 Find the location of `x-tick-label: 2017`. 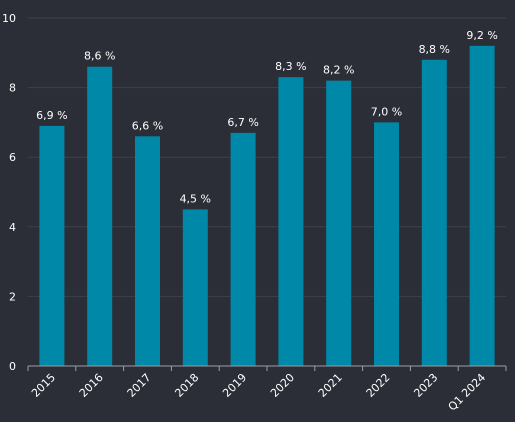

x-tick-label: 2017 is located at coordinates (139, 385).